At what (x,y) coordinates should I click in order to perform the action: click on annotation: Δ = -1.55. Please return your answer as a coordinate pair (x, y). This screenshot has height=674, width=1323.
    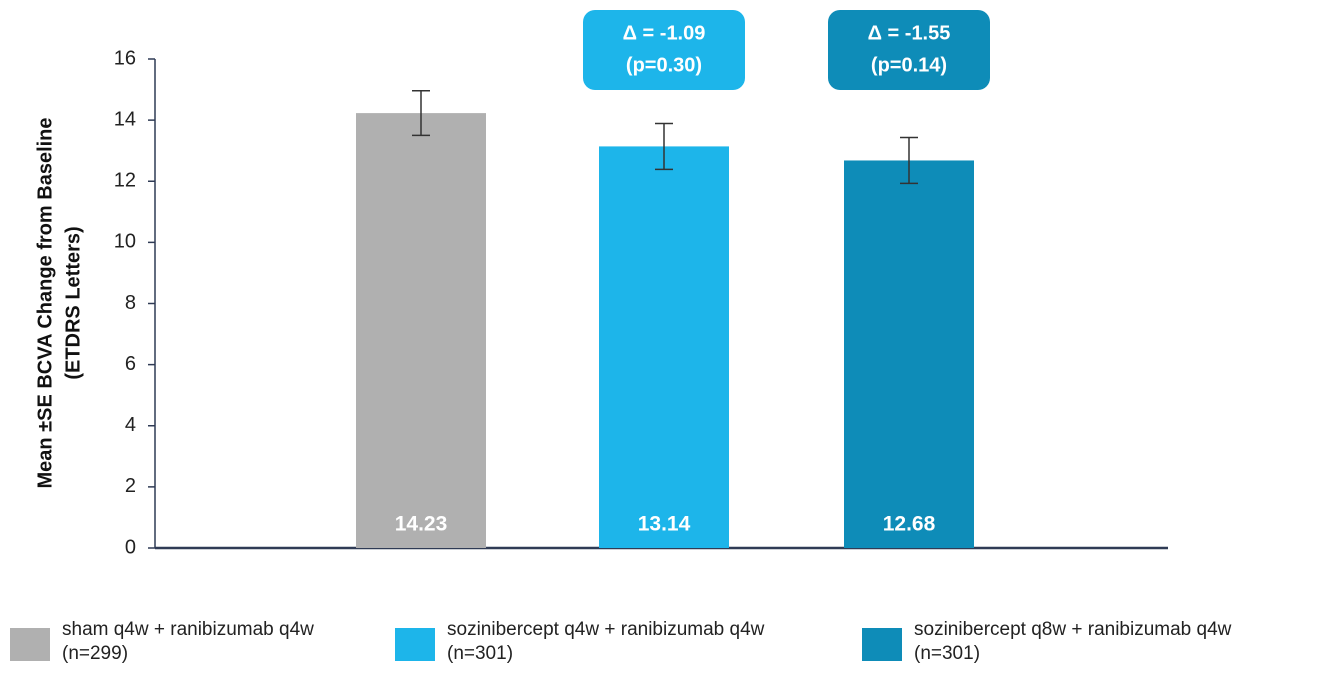
    Looking at the image, I should click on (909, 33).